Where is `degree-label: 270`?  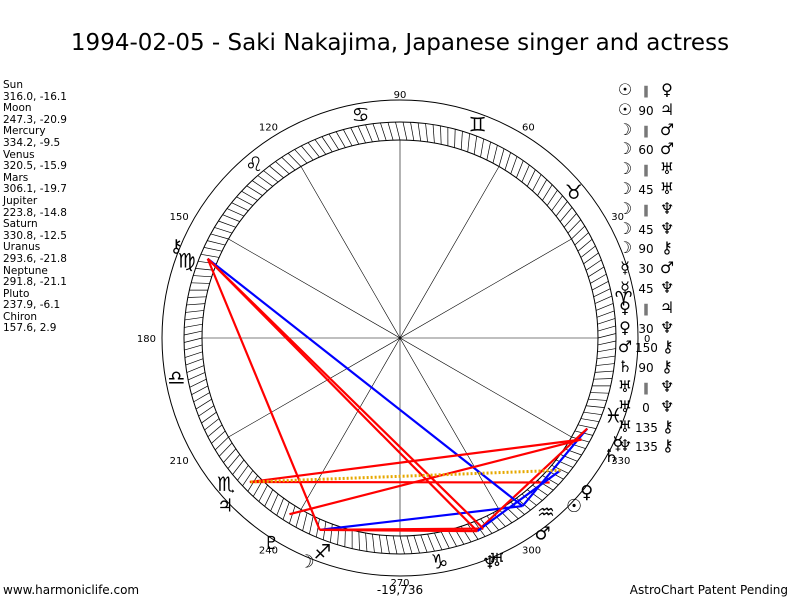 degree-label: 270 is located at coordinates (399, 583).